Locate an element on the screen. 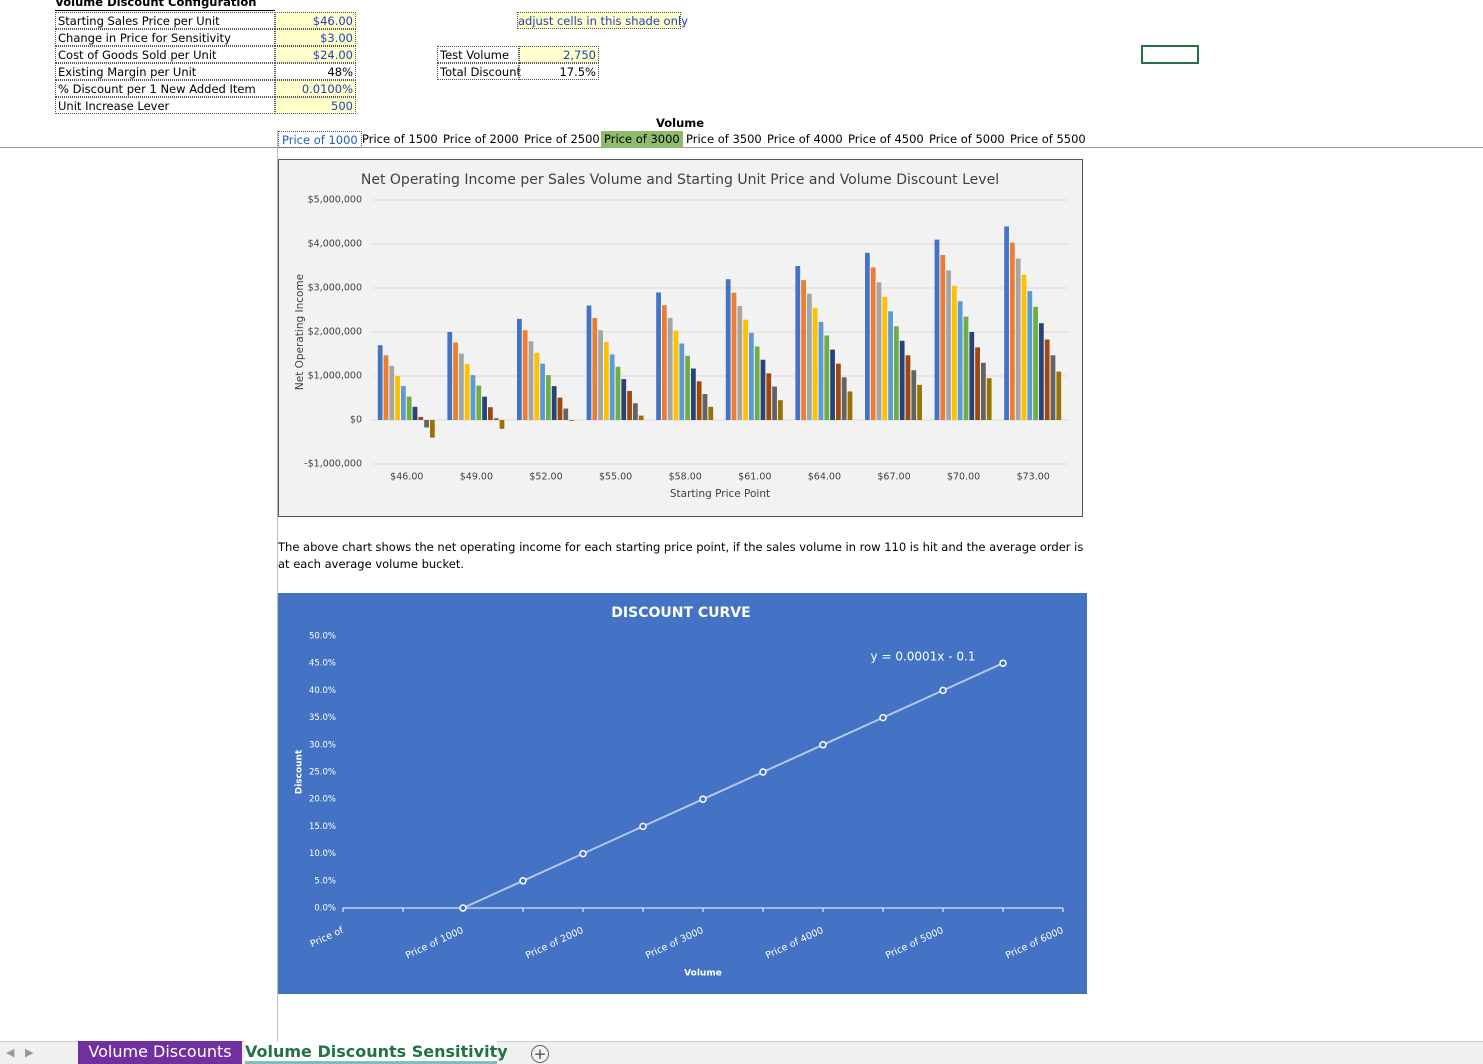 This screenshot has height=1064, width=1483. y-tick-label: 0.0% is located at coordinates (325, 909).